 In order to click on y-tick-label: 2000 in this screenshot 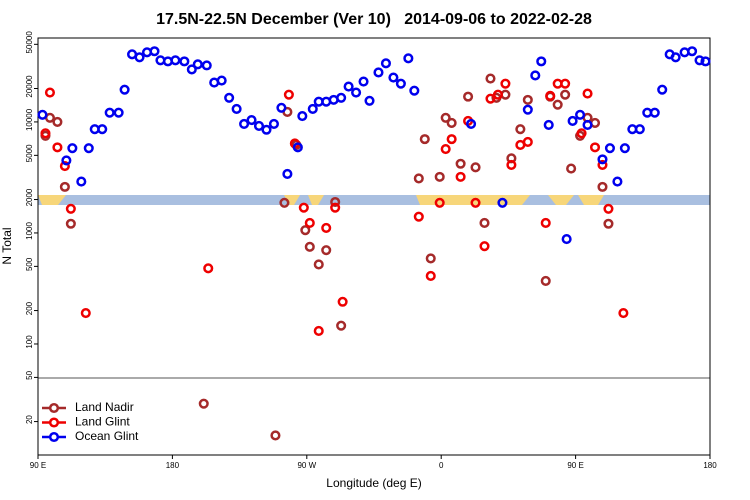, I will do `click(29, 197)`.